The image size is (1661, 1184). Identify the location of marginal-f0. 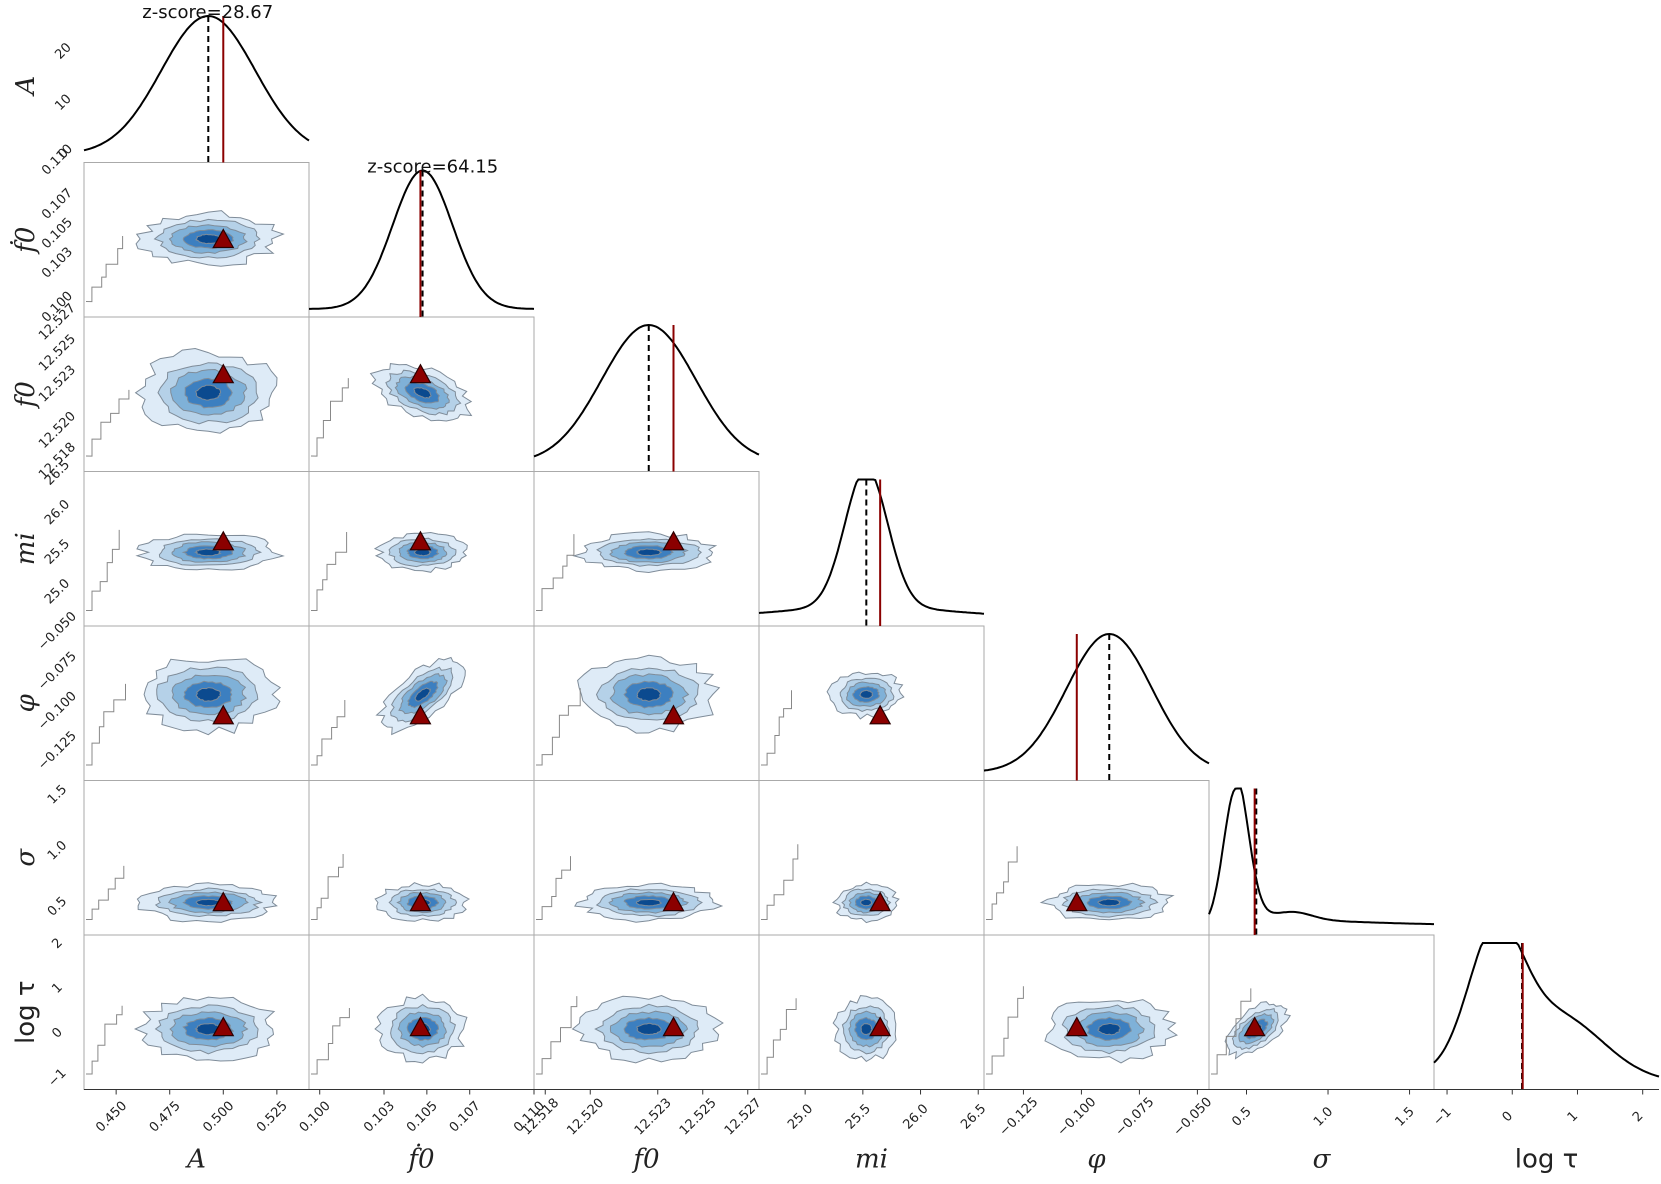
(646, 397).